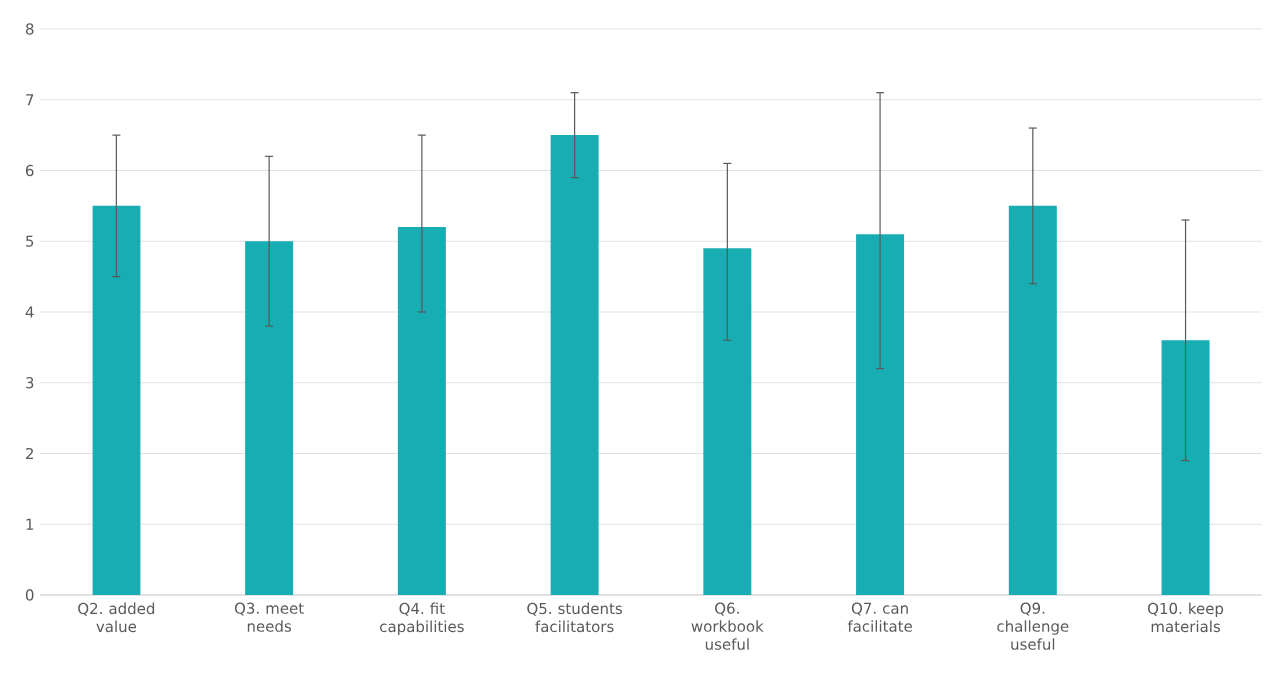 Image resolution: width=1267 pixels, height=677 pixels. What do you see at coordinates (1186, 617) in the screenshot?
I see `x-tick-label: Q10. keep materials` at bounding box center [1186, 617].